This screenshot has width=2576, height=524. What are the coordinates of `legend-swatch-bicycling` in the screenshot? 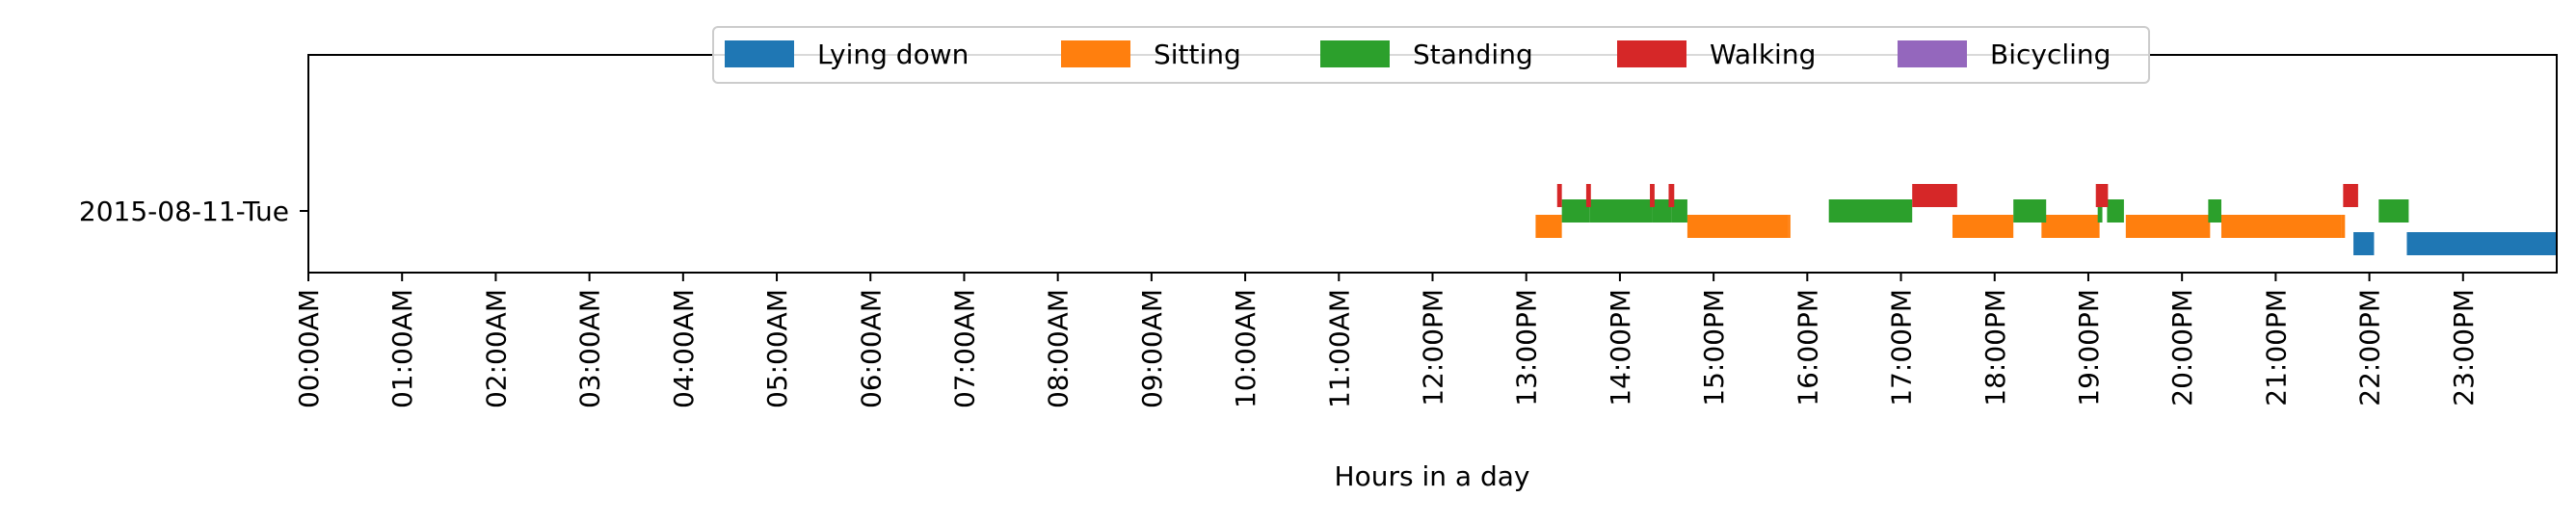 It's located at (1932, 53).